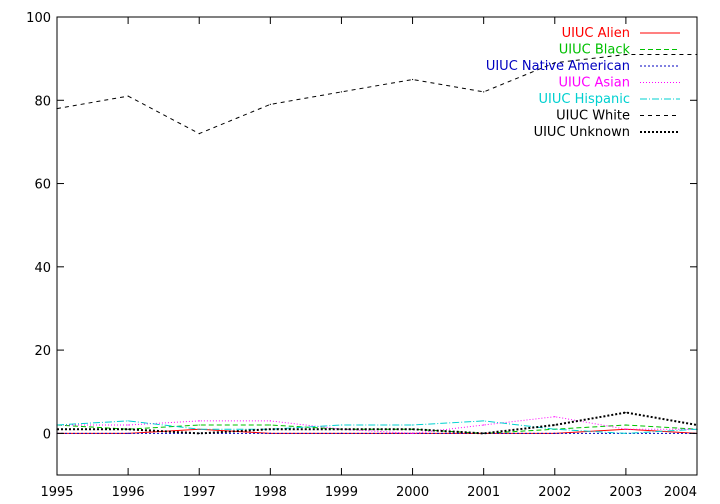 The height and width of the screenshot is (504, 720). I want to click on y-tick-label: 60, so click(42, 185).